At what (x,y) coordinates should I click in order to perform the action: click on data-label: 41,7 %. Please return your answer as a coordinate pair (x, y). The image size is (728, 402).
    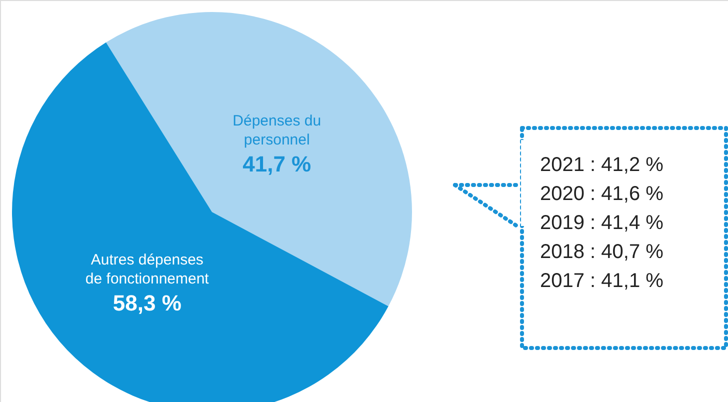
    Looking at the image, I should click on (277, 164).